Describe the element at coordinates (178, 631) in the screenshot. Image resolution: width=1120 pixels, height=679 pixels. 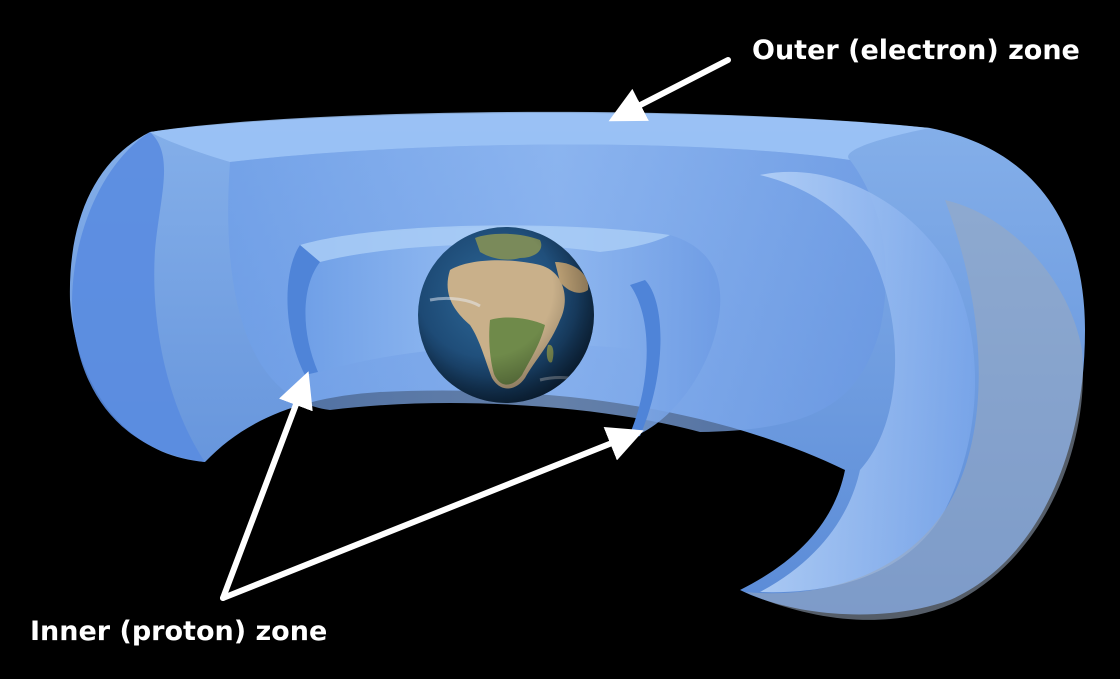
I see `inner-zone-label: Inner (proton) zone` at that location.